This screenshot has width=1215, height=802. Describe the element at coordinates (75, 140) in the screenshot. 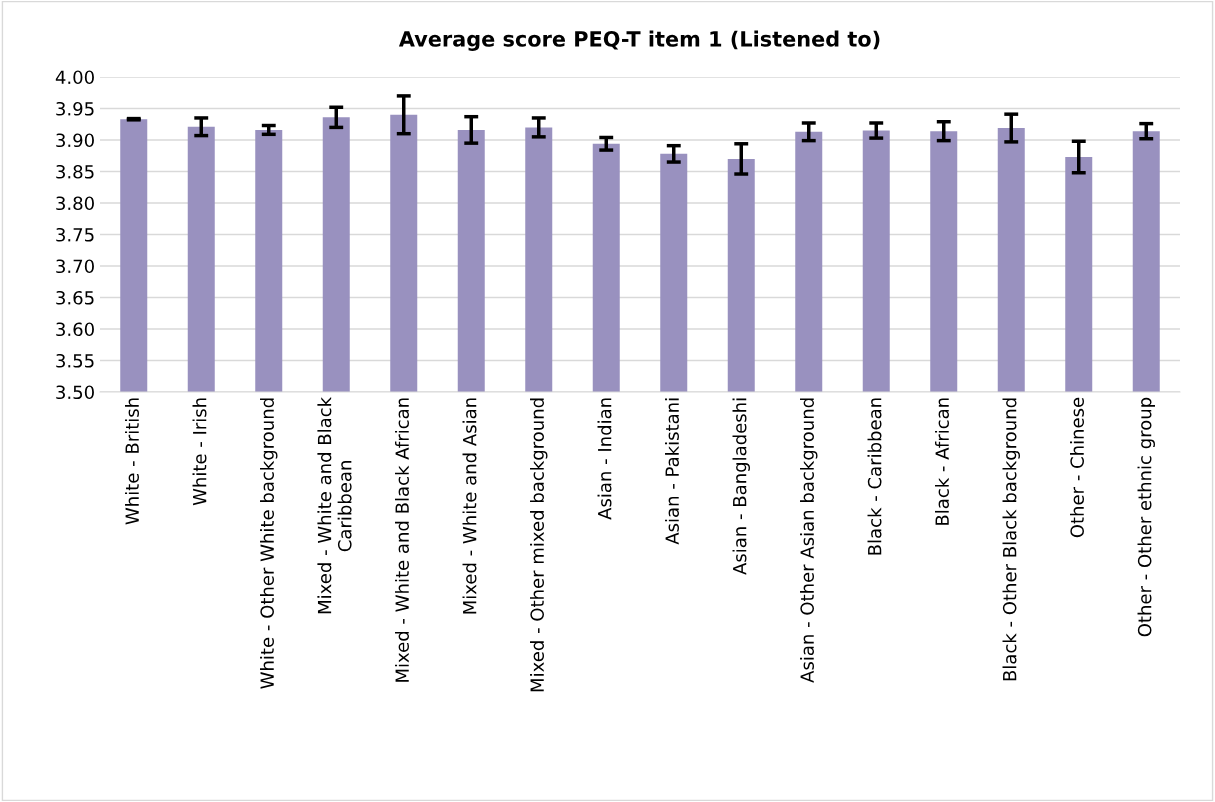

I see `y-tick-label: 3.90` at that location.